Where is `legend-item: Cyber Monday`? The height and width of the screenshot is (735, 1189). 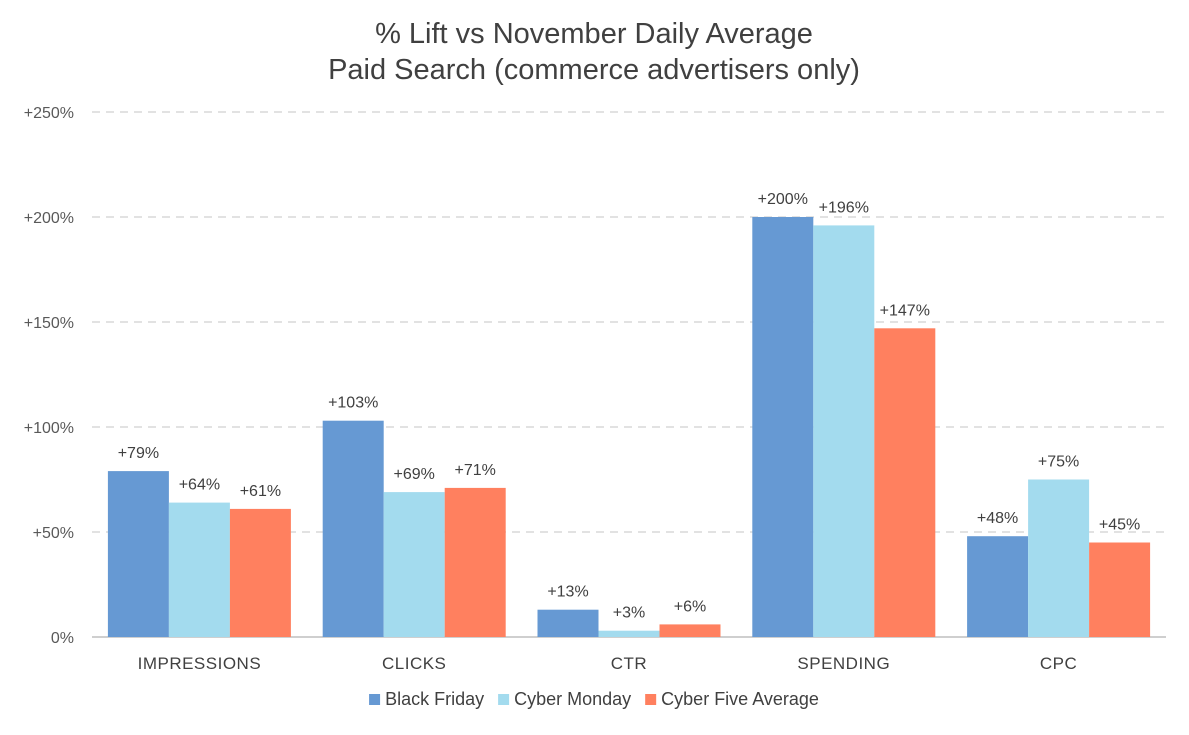 legend-item: Cyber Monday is located at coordinates (564, 699).